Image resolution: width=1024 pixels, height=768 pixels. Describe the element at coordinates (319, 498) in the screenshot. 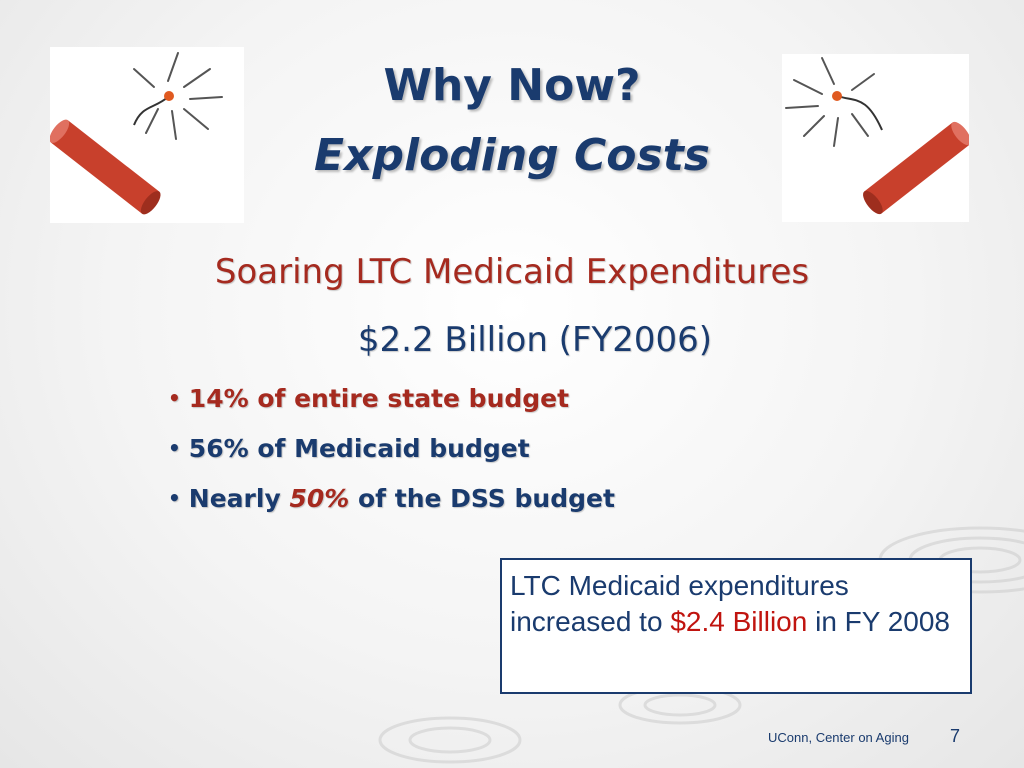

I see `highlight-percent: 50%` at that location.